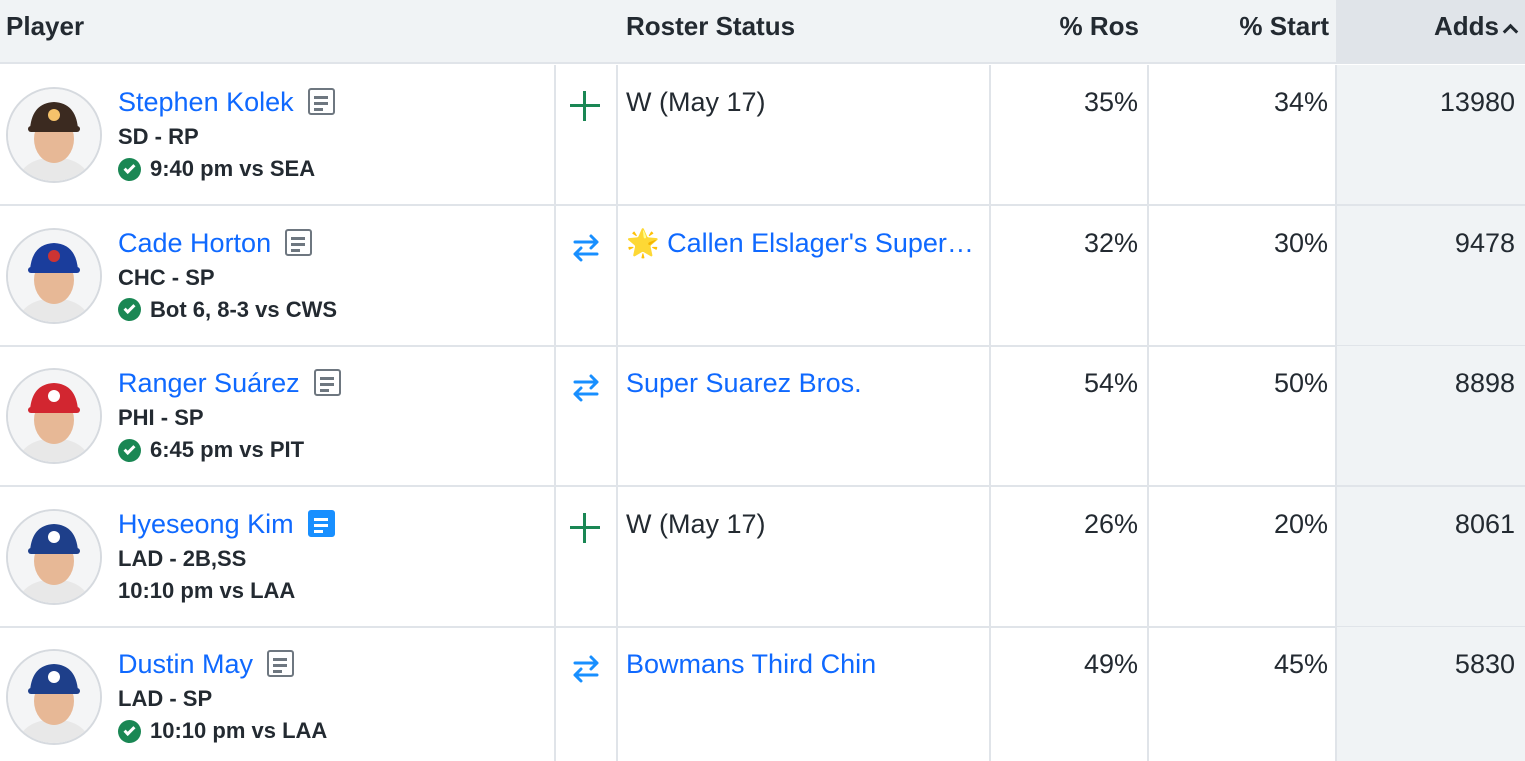  I want to click on player-team-position: PHI - SP, so click(161, 417).